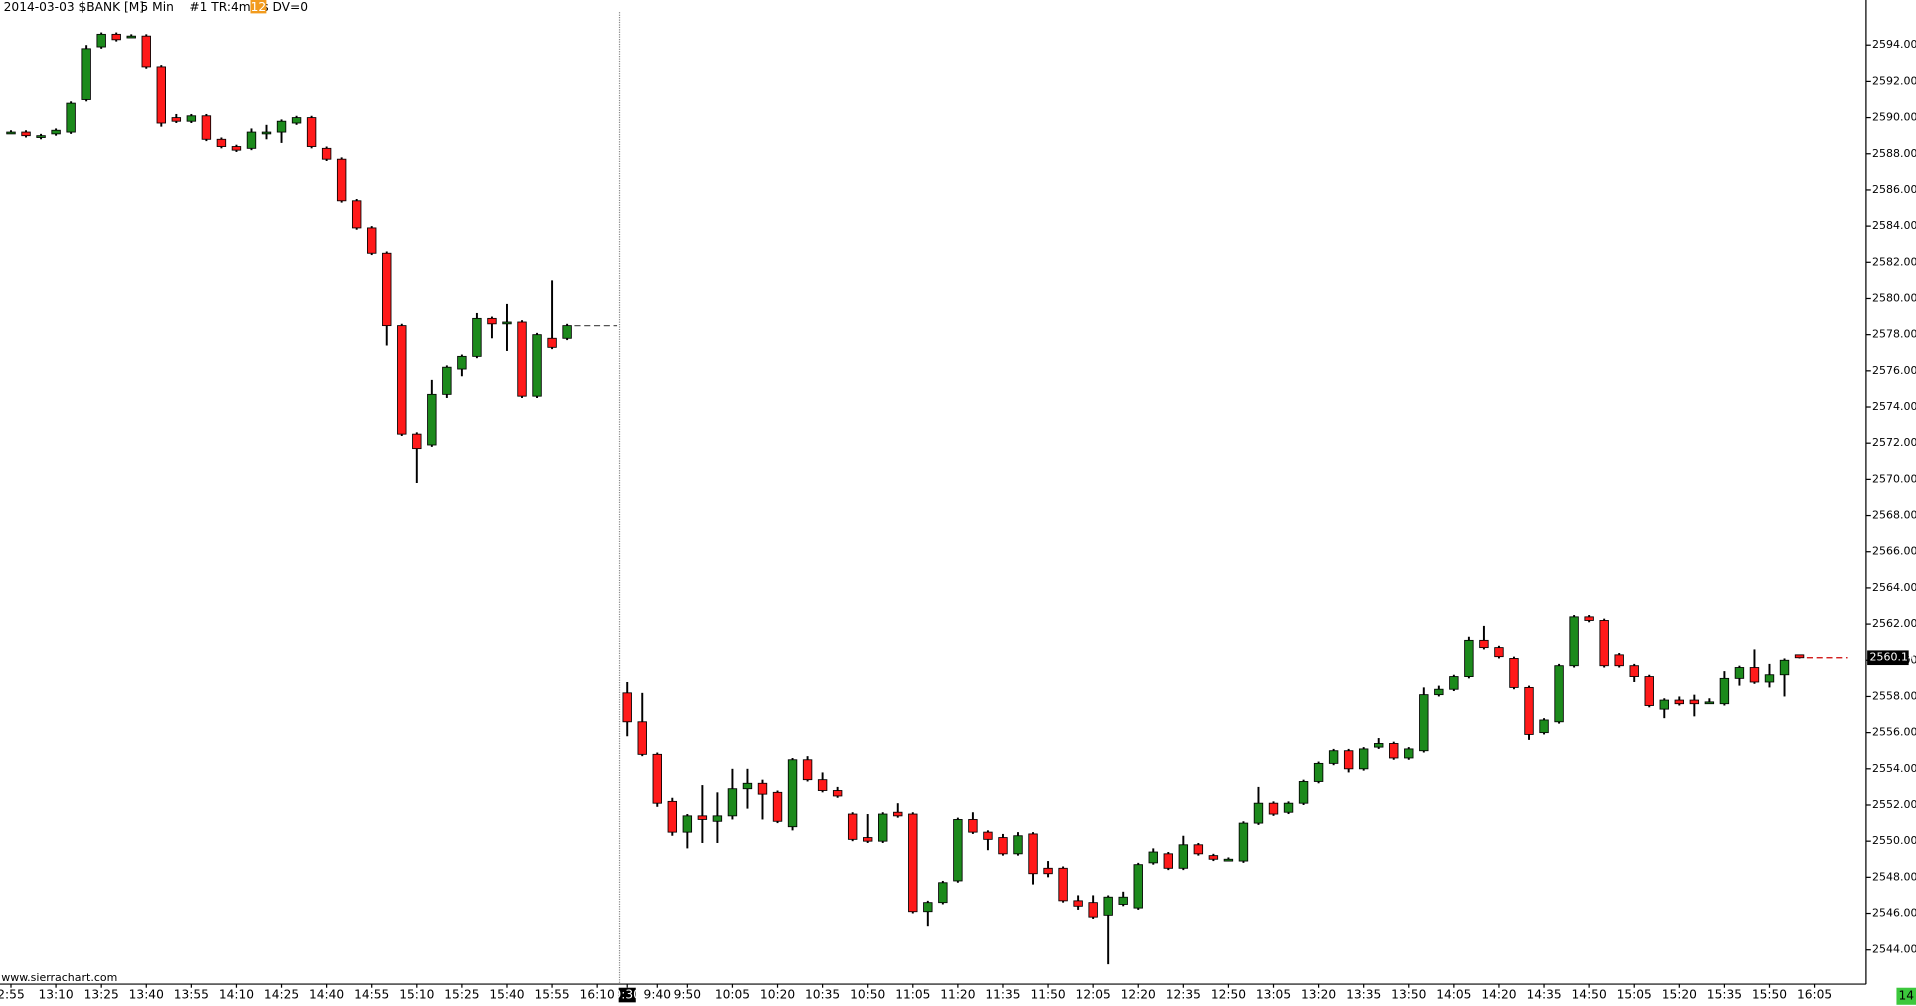 This screenshot has width=1916, height=1006. What do you see at coordinates (1002, 995) in the screenshot?
I see `x-tick-label: 11:35` at bounding box center [1002, 995].